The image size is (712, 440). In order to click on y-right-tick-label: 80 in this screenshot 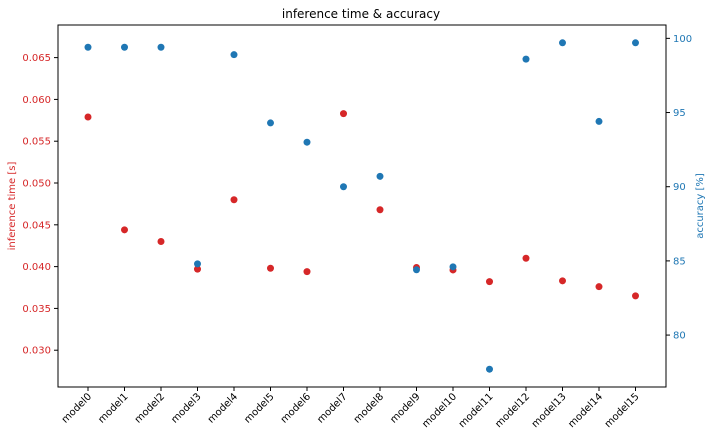, I will do `click(679, 336)`.